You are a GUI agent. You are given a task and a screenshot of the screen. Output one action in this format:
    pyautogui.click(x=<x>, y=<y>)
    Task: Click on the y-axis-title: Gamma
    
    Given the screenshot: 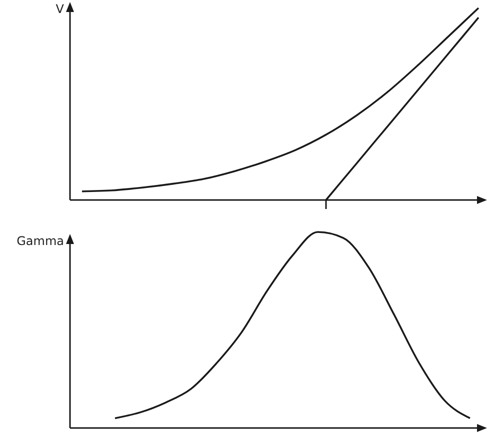 What is the action you would take?
    pyautogui.click(x=40, y=241)
    